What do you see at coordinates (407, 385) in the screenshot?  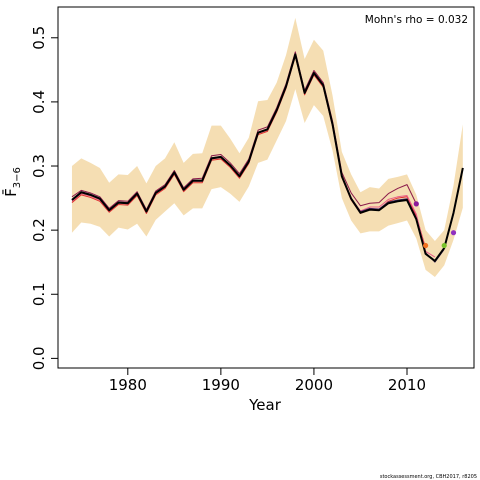 I see `x-tick-label: 2010` at bounding box center [407, 385].